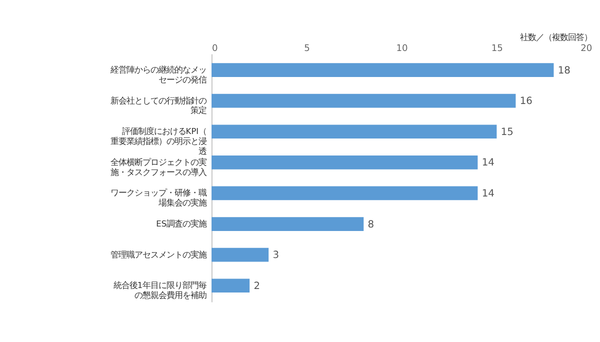  I want to click on y-tick-label: 経営陣からの継続的なメッセージの発信, so click(158, 74).